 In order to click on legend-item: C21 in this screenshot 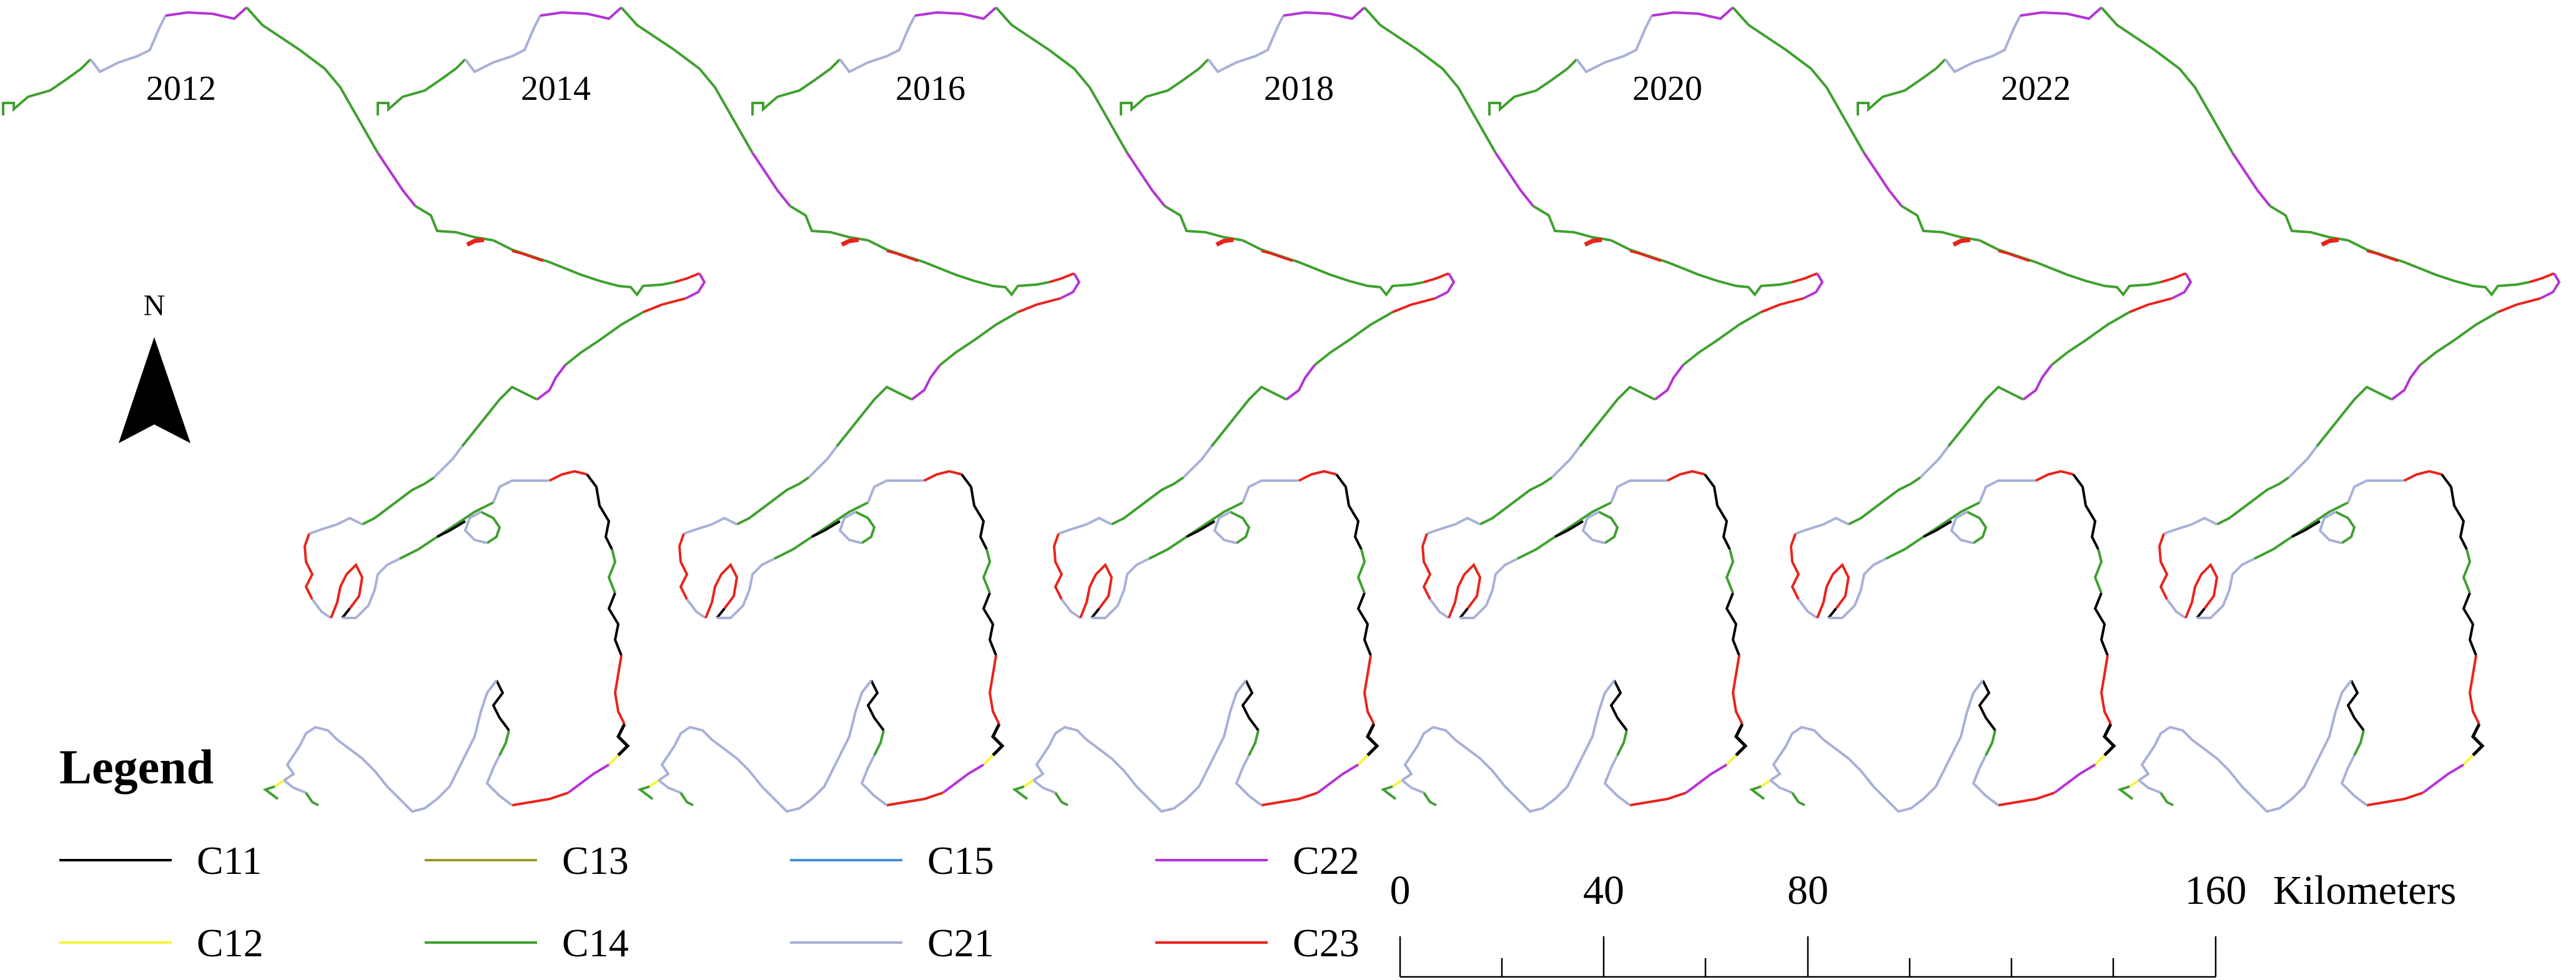, I will do `click(892, 943)`.